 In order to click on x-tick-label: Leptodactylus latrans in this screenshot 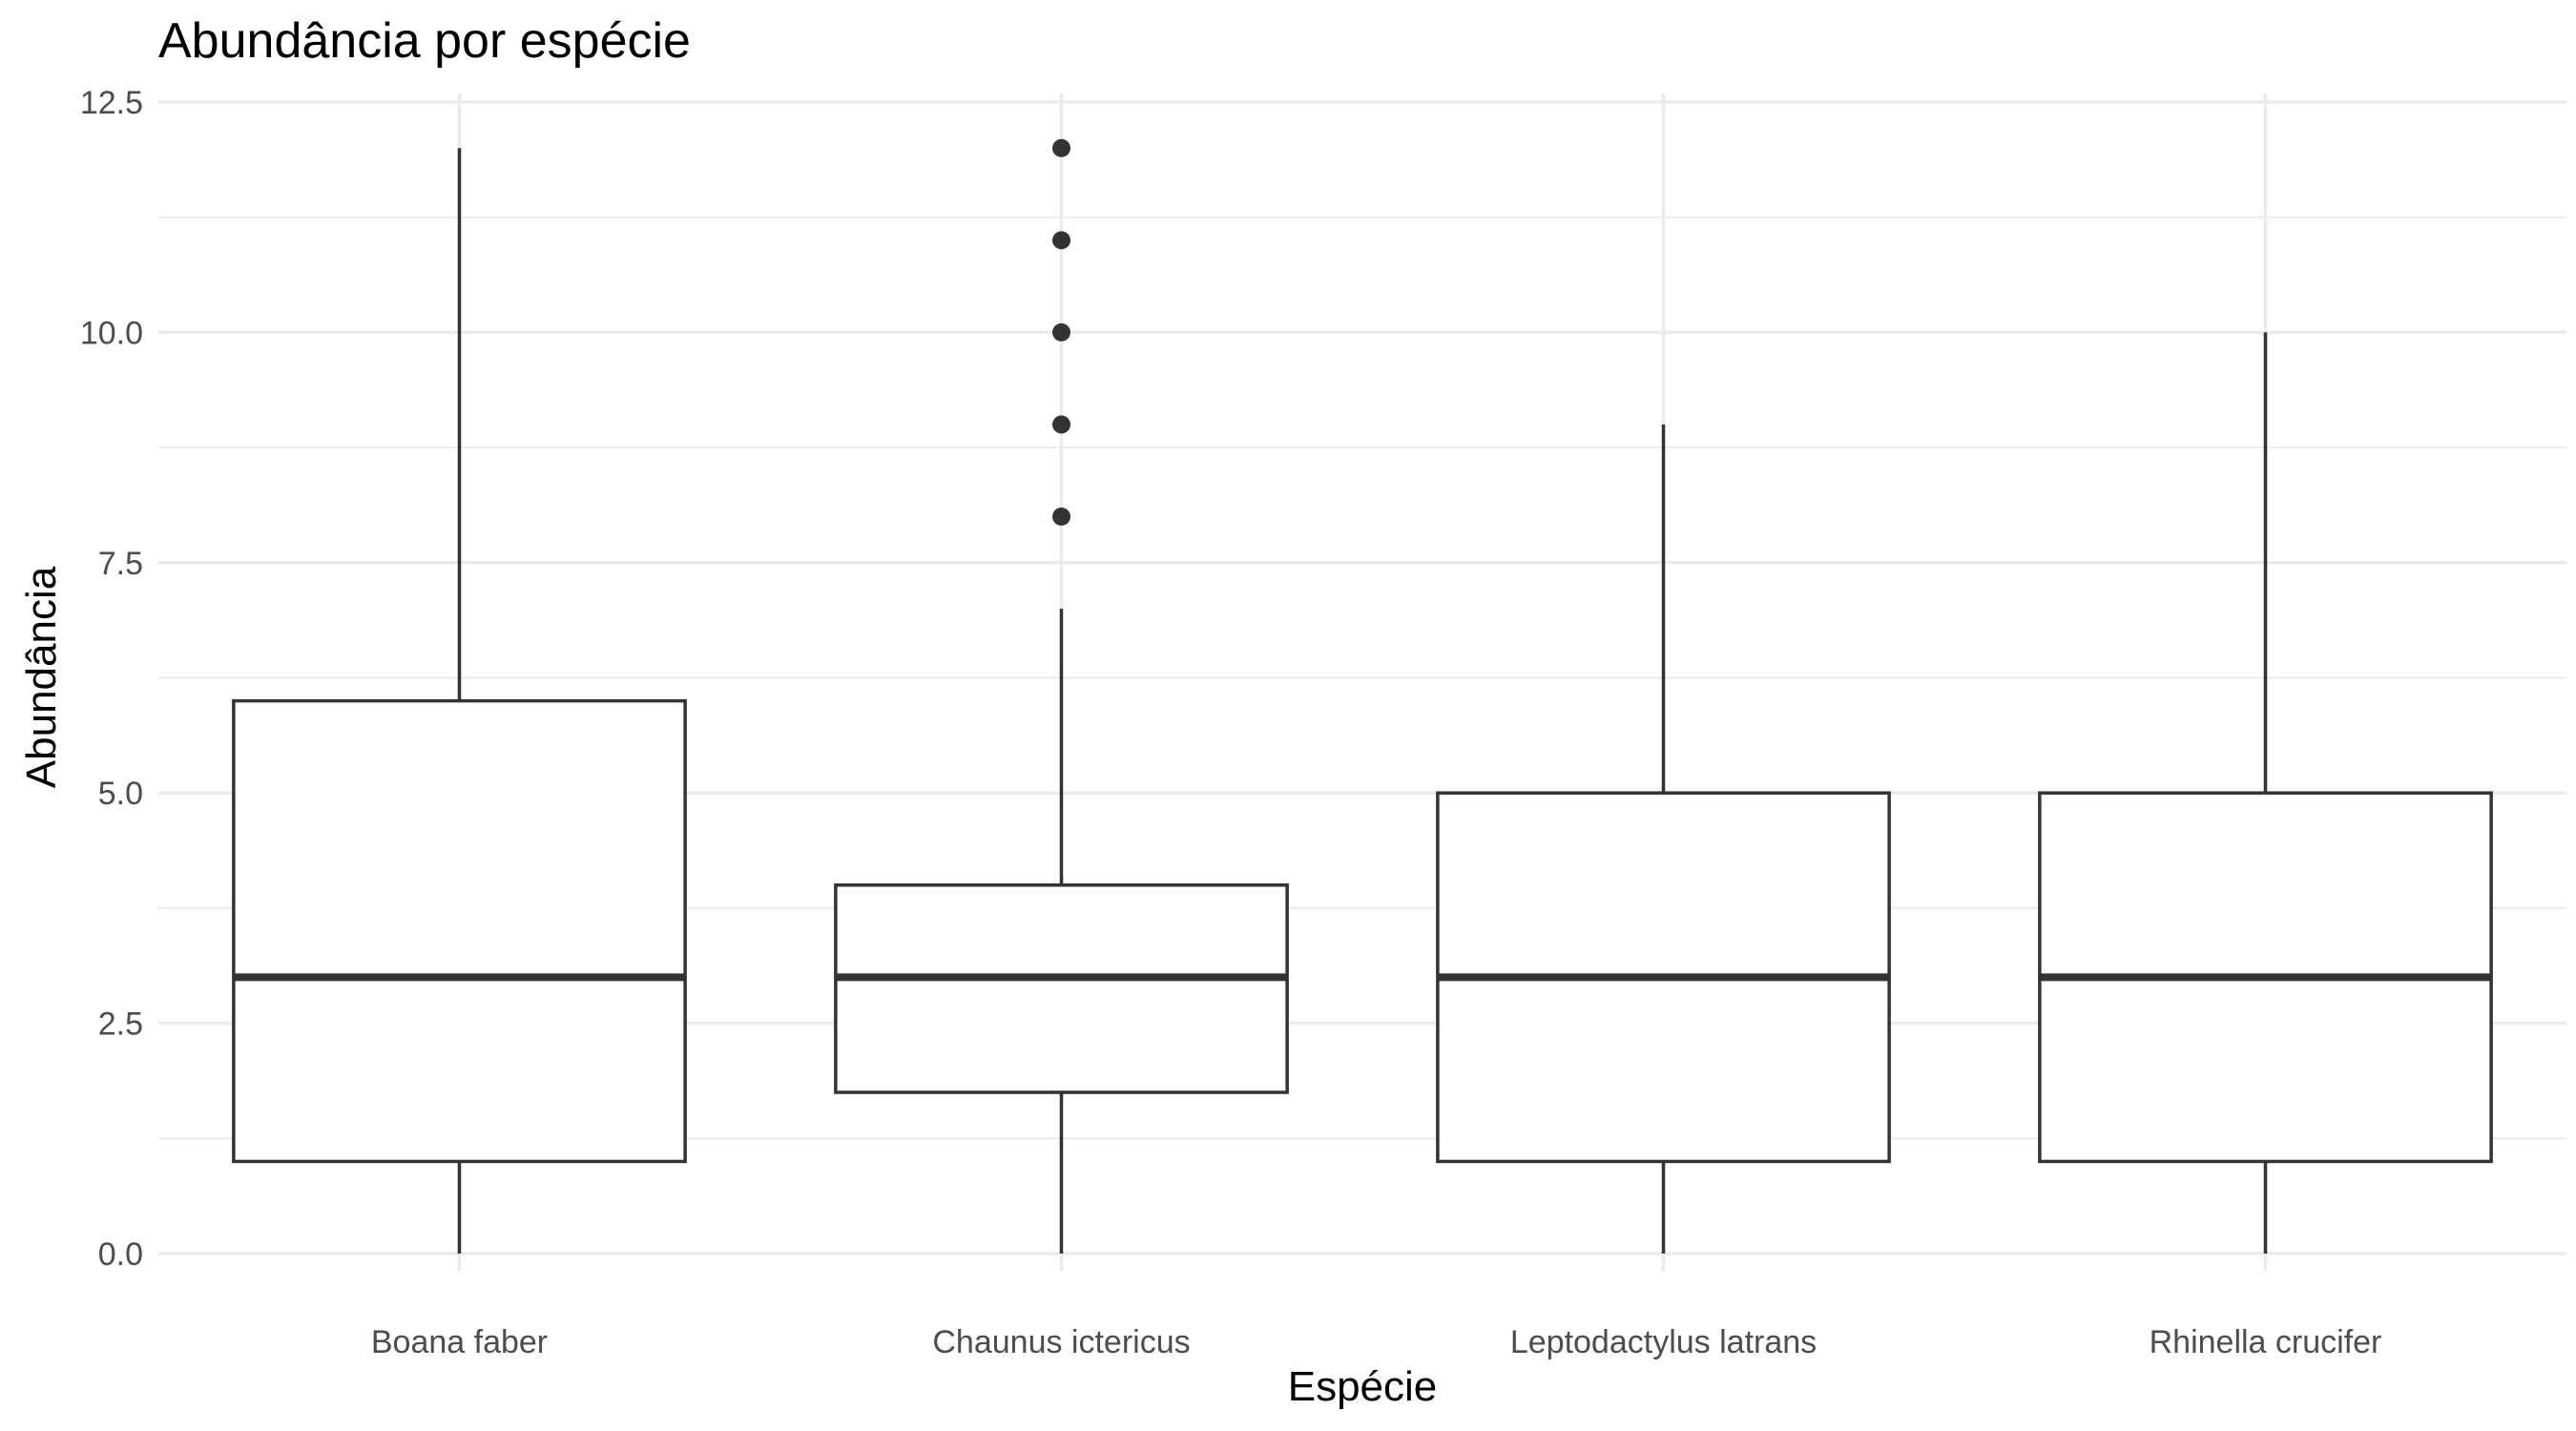, I will do `click(1663, 1342)`.